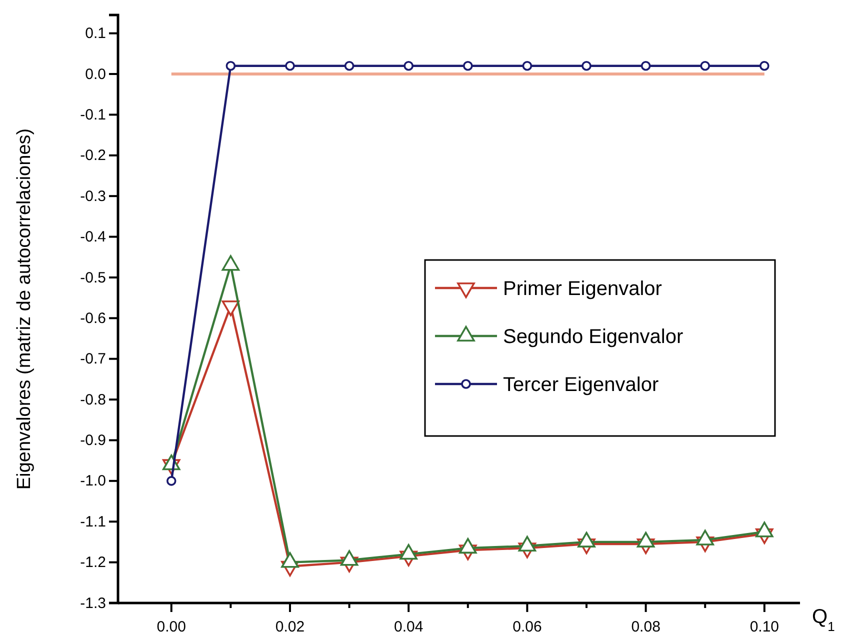  Describe the element at coordinates (95, 74) in the screenshot. I see `y-tick-label: 0.0` at that location.